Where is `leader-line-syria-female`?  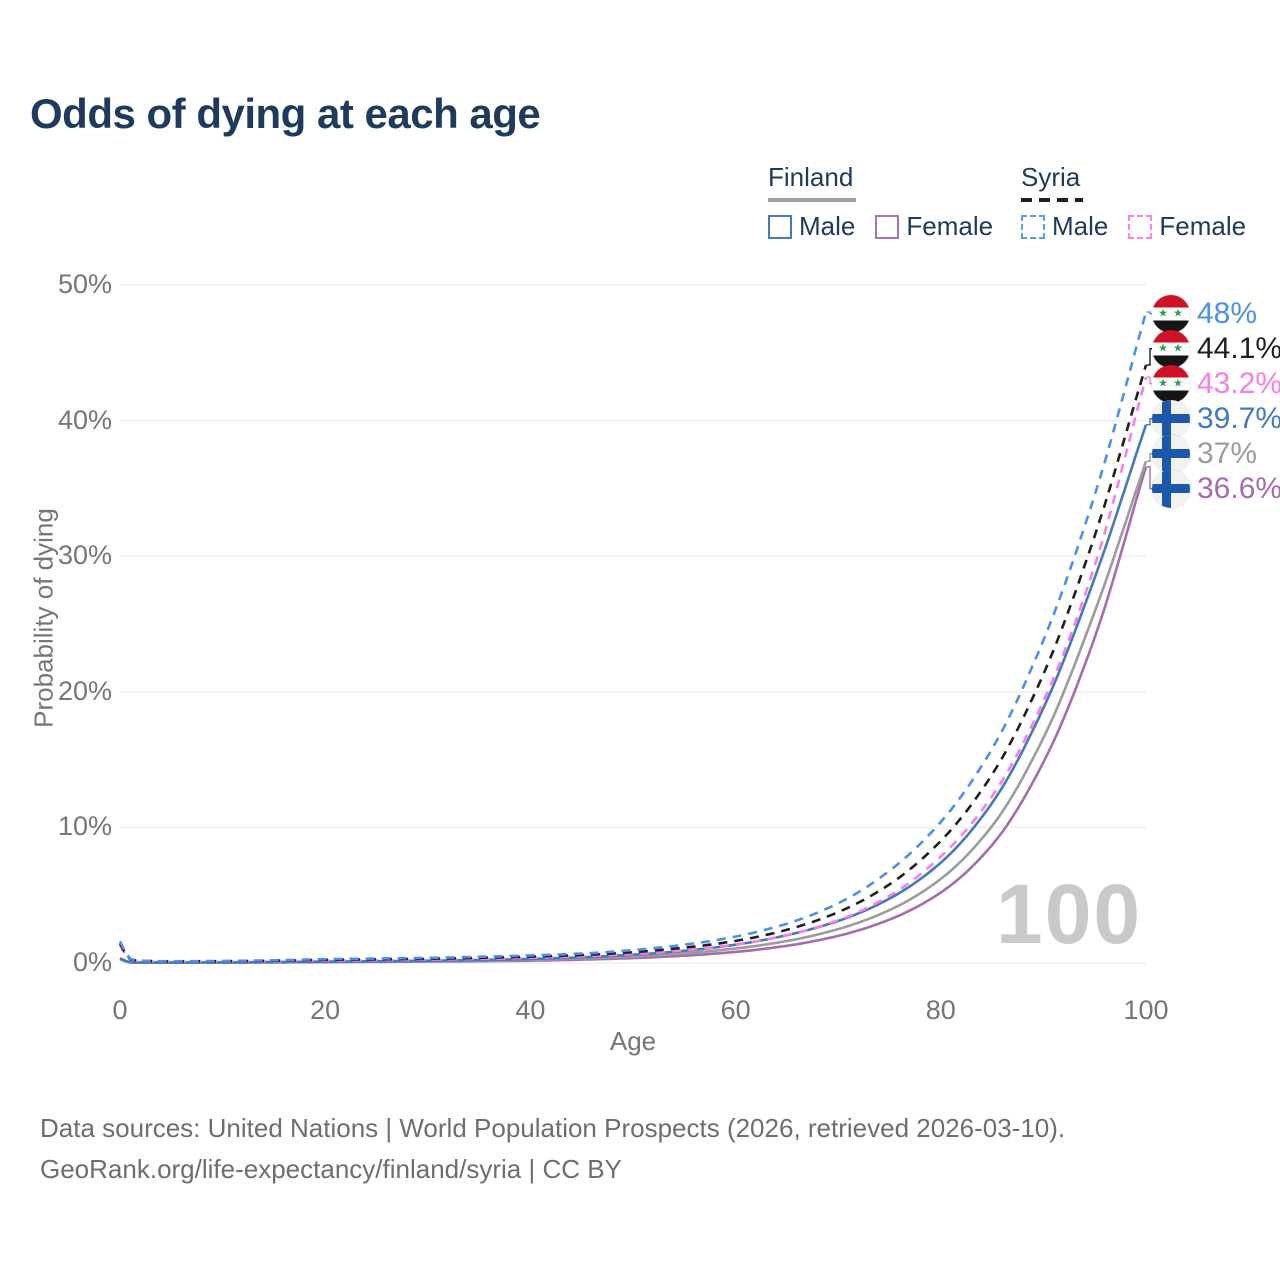 leader-line-syria-female is located at coordinates (1149, 380).